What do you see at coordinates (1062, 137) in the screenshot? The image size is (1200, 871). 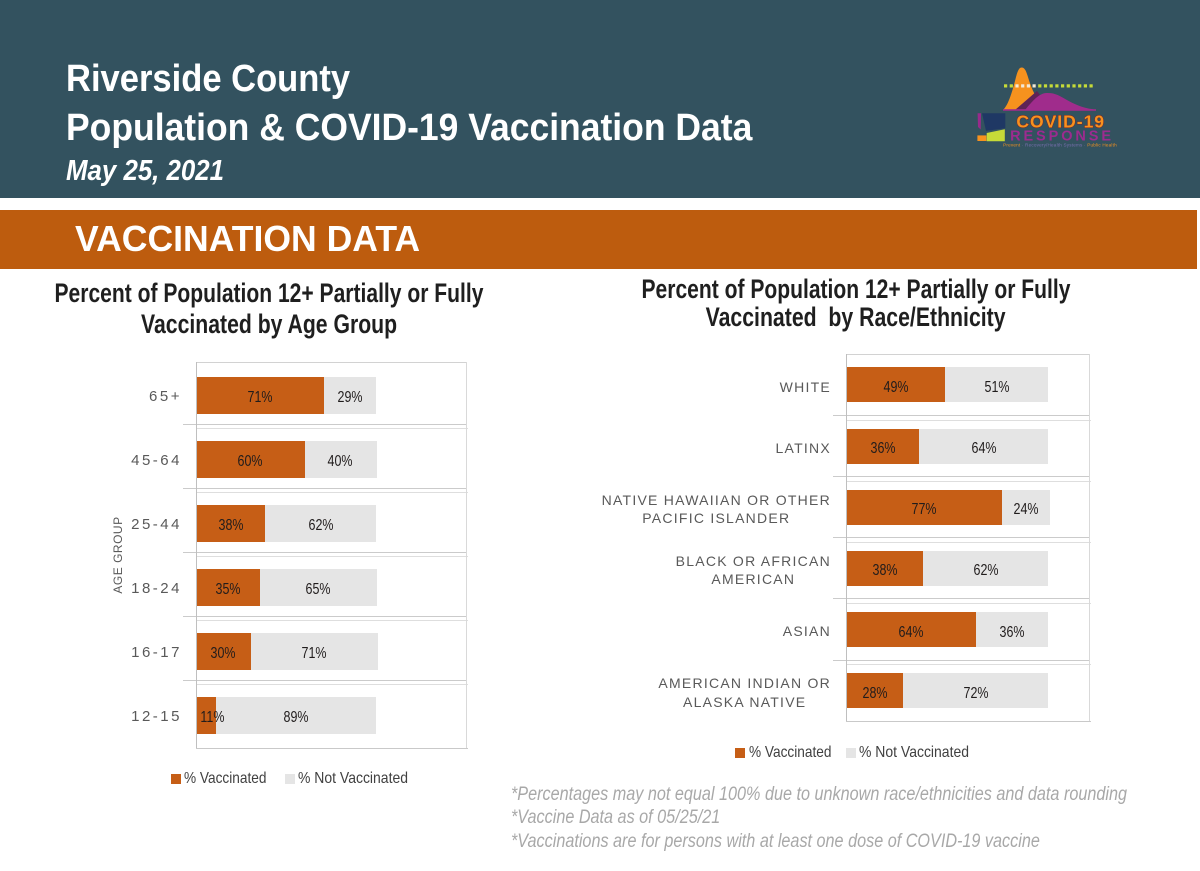 I see `svg-text: RESPONSE` at bounding box center [1062, 137].